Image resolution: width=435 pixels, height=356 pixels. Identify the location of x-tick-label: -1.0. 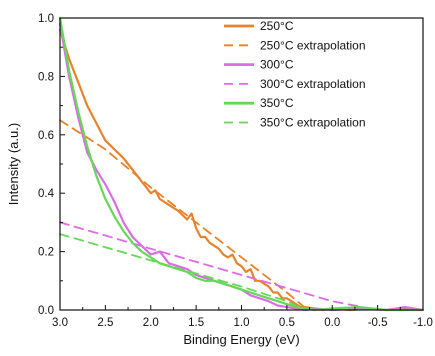
(423, 323).